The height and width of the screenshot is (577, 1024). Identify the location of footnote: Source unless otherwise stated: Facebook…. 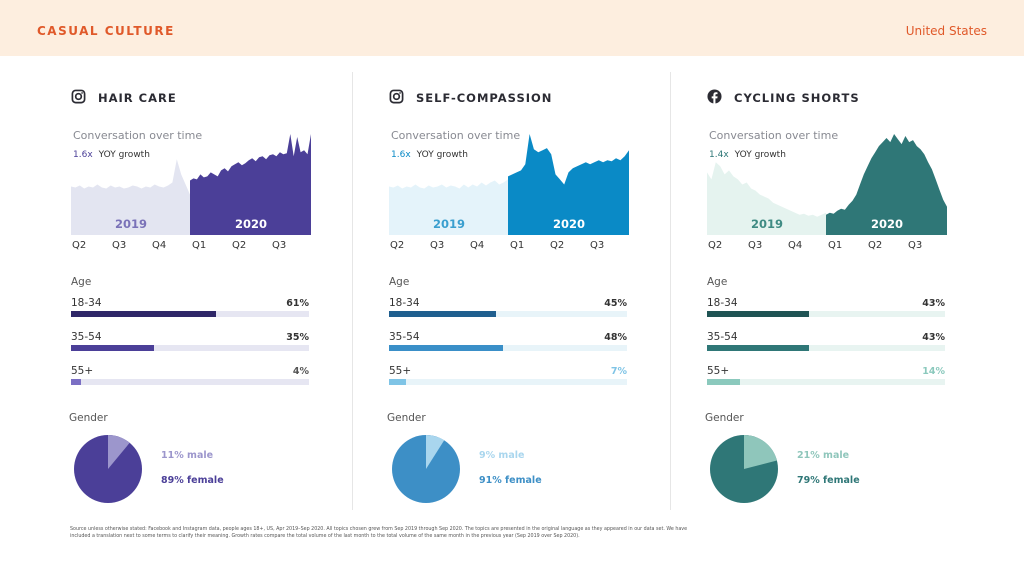
(379, 533).